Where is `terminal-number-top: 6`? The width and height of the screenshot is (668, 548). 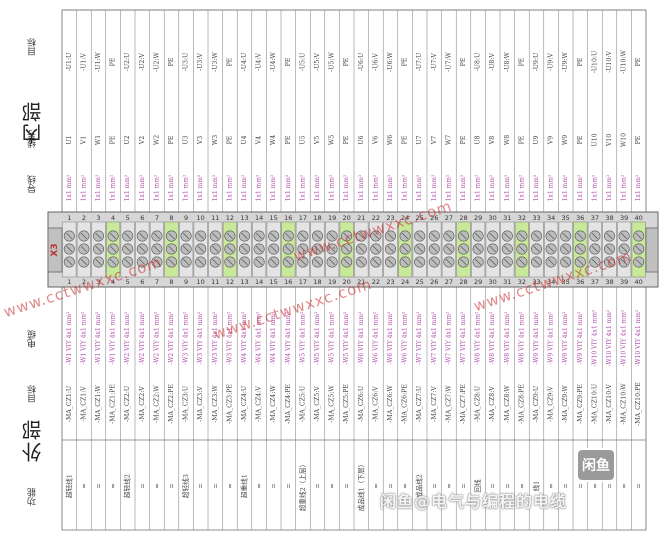
terminal-number-top: 6 is located at coordinates (142, 218).